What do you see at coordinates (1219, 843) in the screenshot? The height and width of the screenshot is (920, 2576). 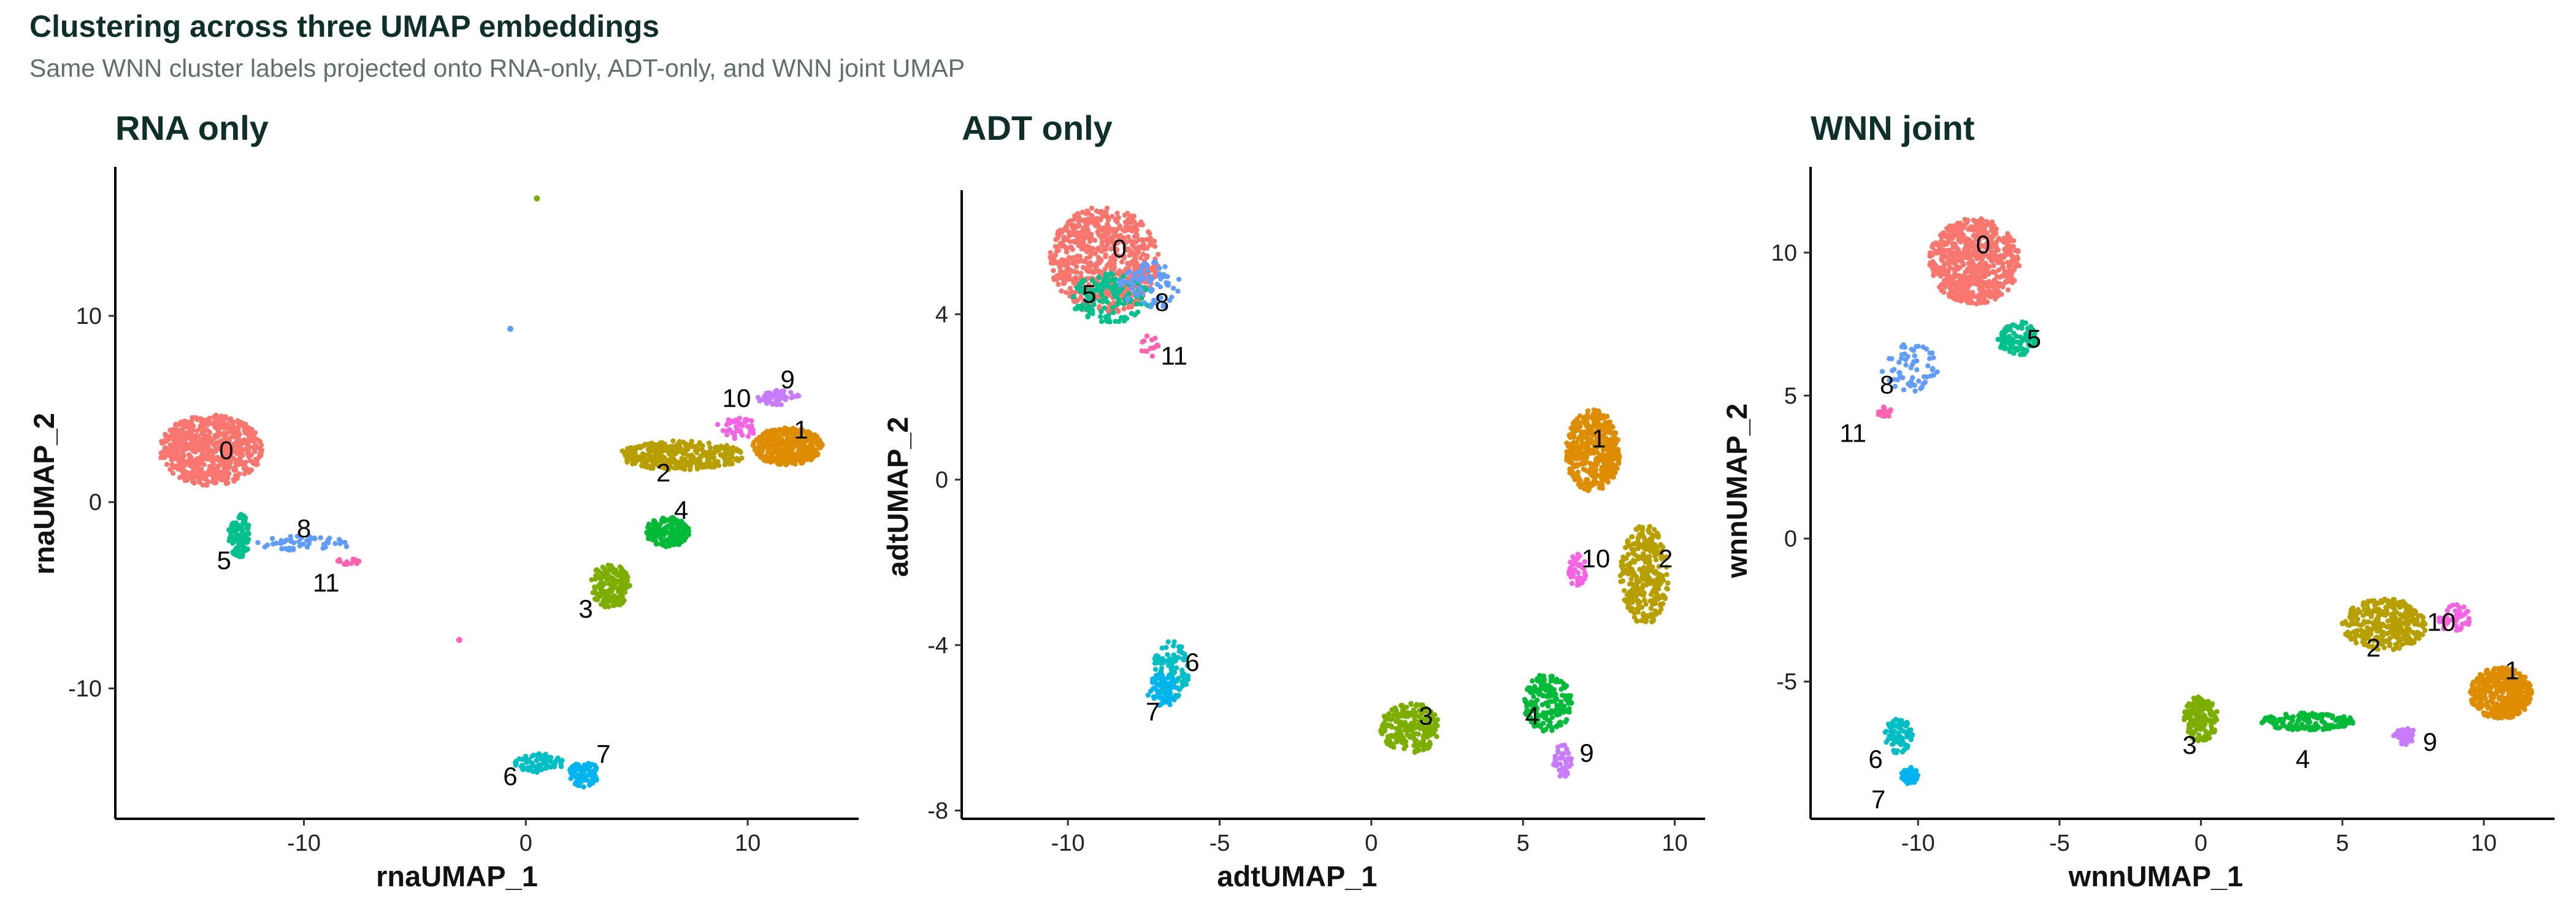 I see `x-tick-label: -5` at bounding box center [1219, 843].